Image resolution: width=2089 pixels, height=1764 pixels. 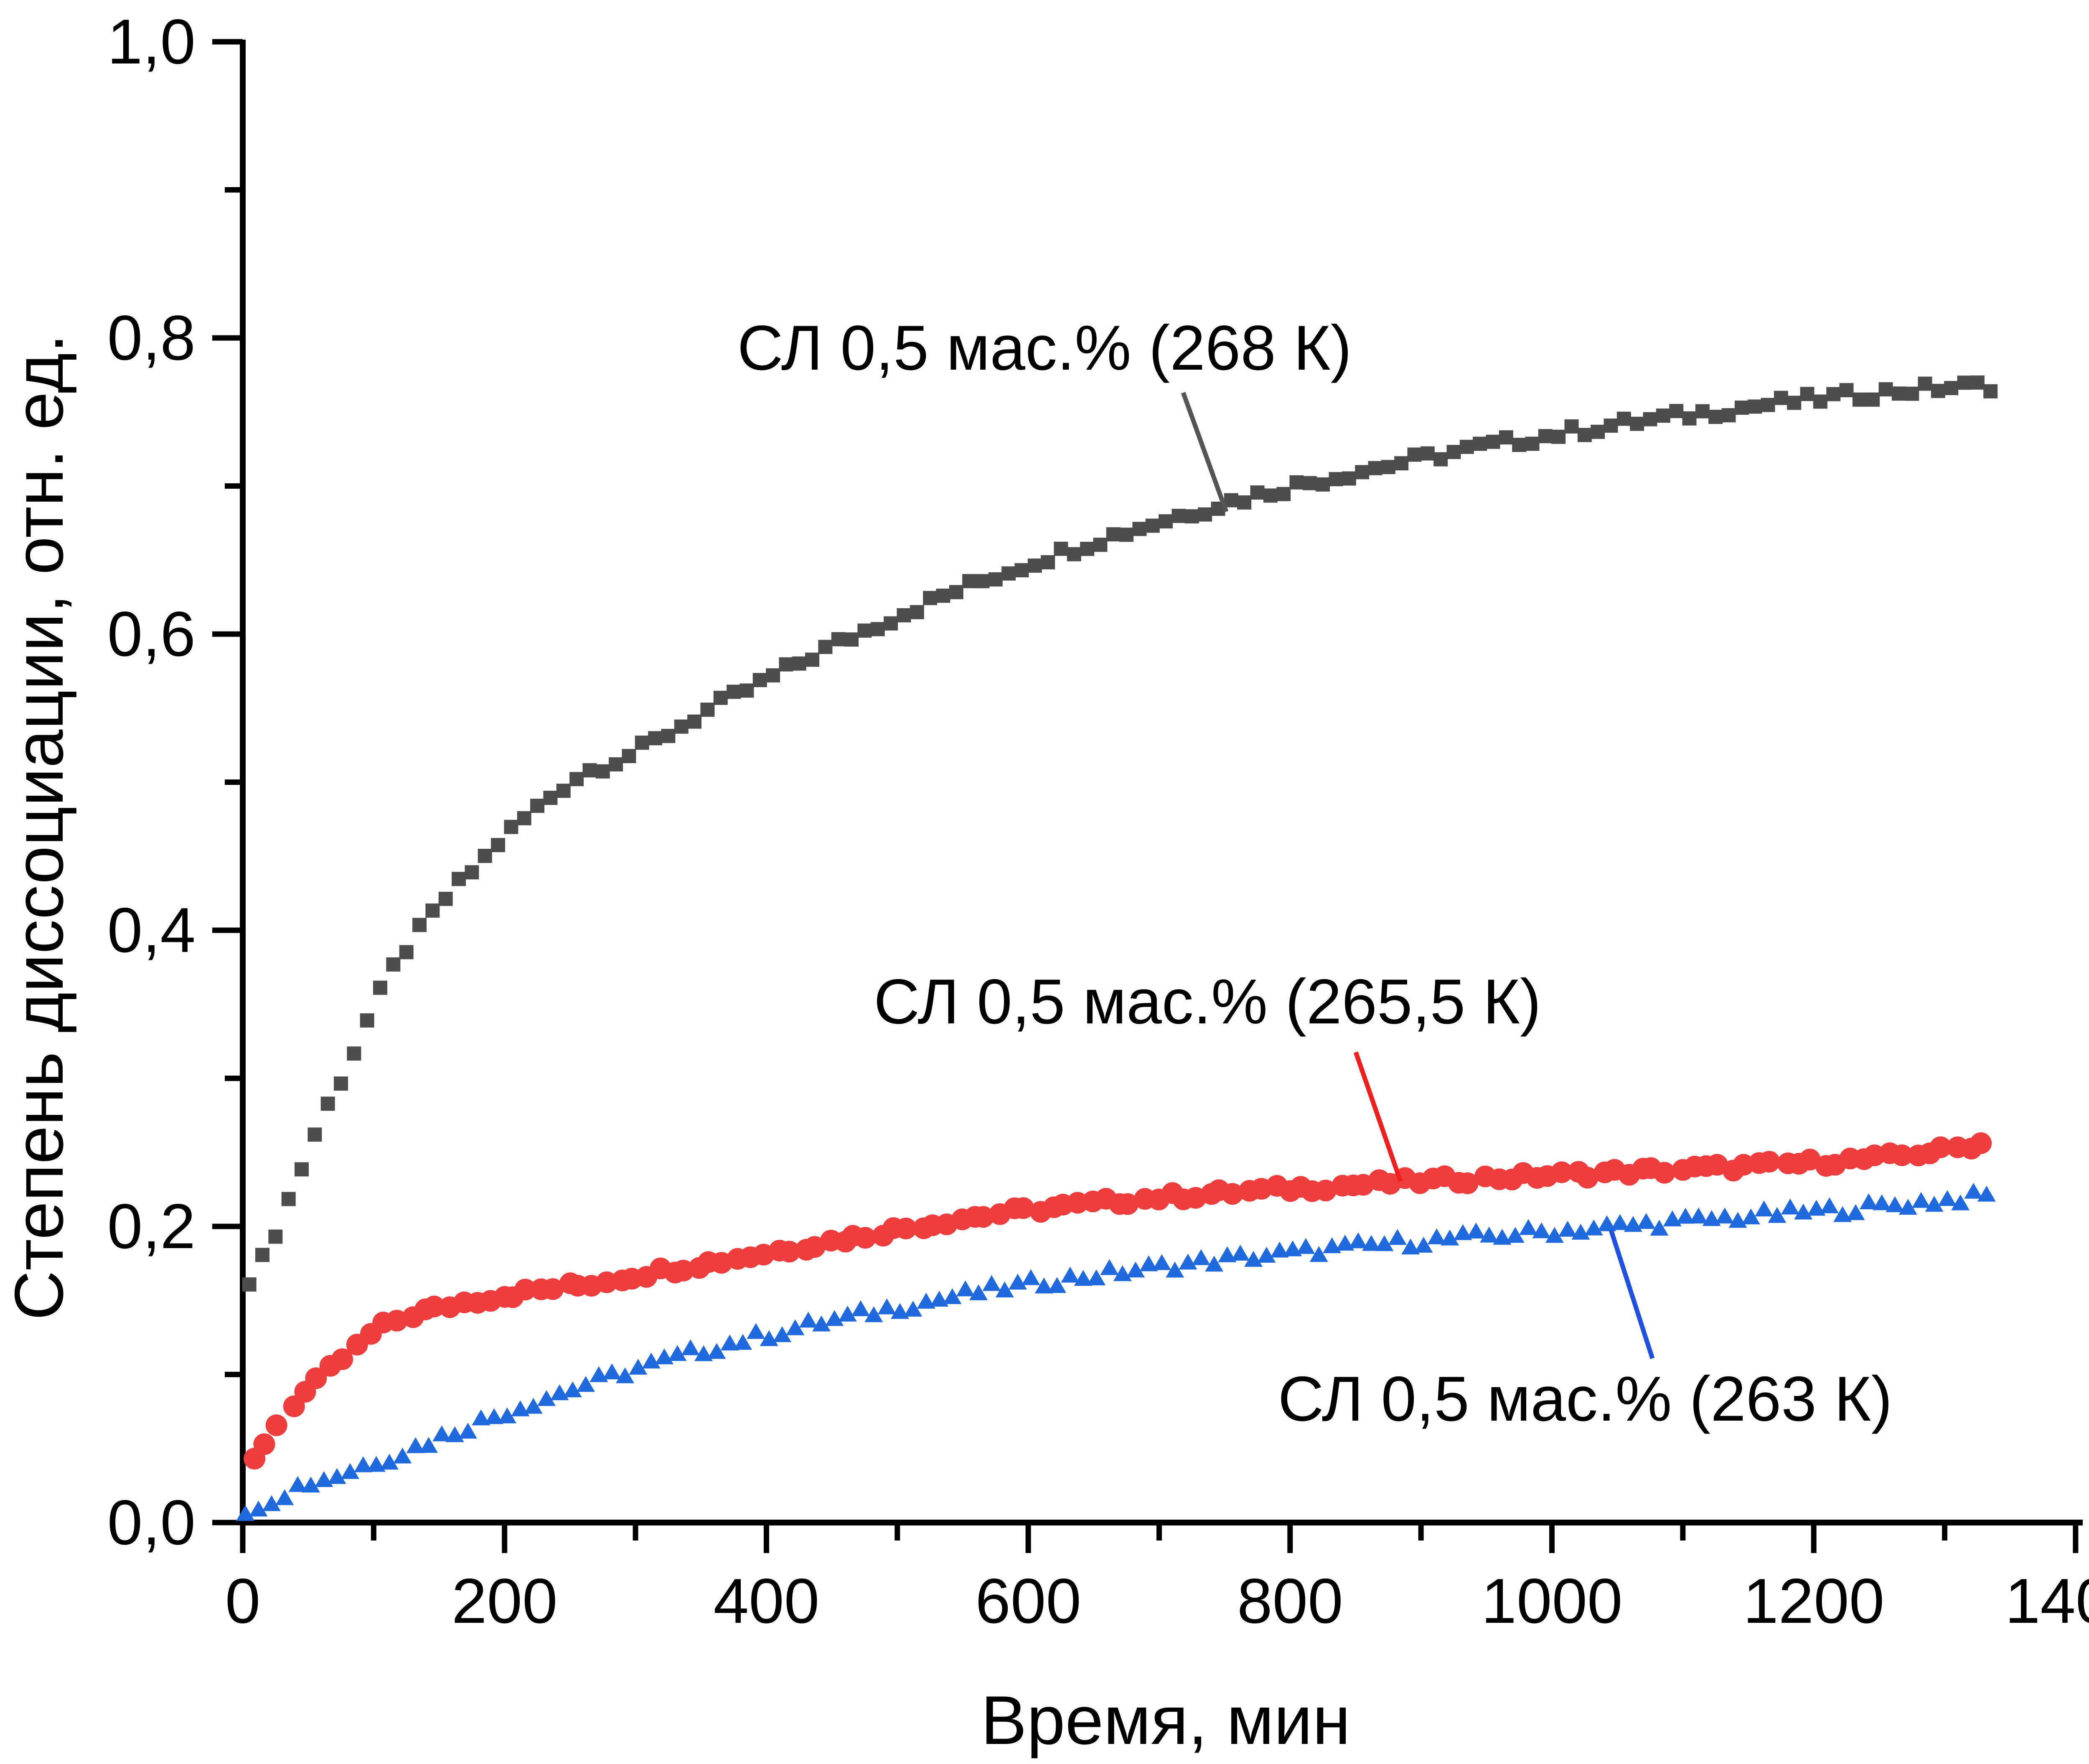 I want to click on annotation-label: СЛ 0,5 мас.% (268 К), so click(x=1044, y=347).